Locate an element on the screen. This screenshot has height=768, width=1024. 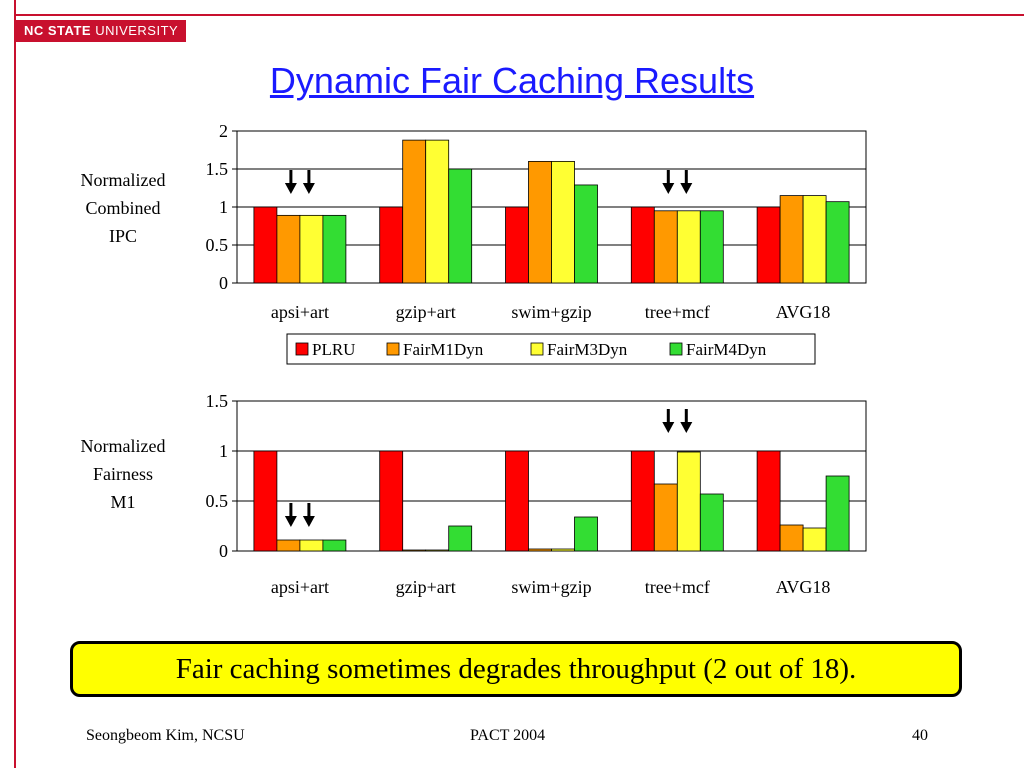
logo-strong-text: NC STATE is located at coordinates (58, 30).